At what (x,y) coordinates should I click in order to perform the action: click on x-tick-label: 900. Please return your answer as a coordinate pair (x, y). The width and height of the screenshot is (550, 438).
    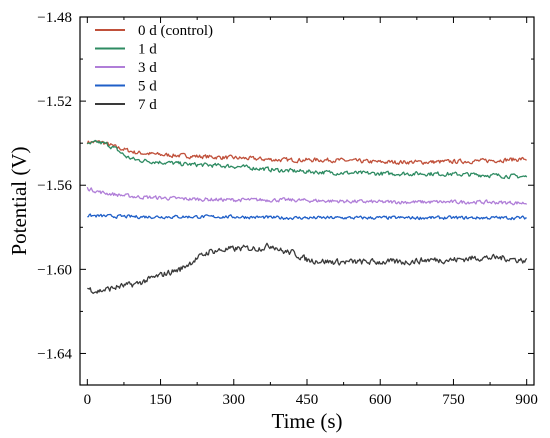
    Looking at the image, I should click on (526, 400).